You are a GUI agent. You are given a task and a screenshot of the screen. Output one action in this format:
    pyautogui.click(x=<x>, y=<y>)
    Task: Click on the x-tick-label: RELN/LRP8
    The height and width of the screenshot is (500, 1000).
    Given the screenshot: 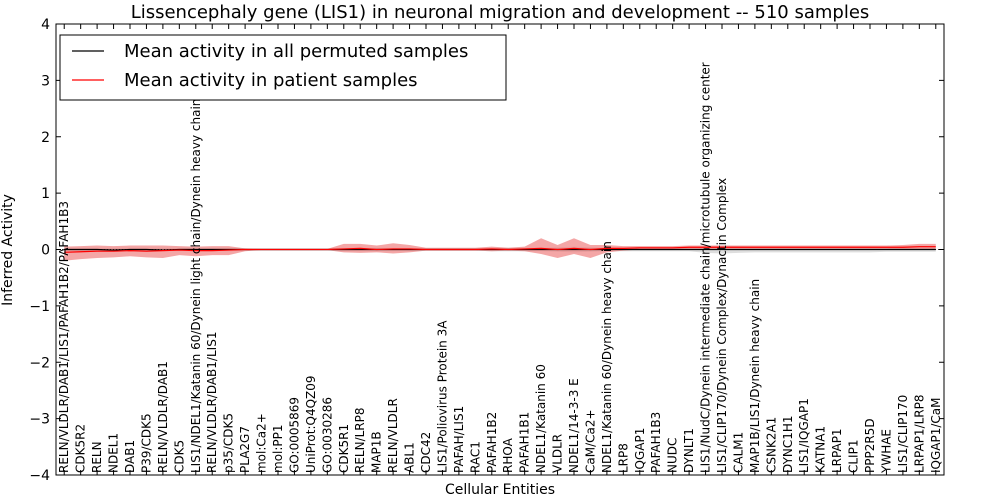 What is the action you would take?
    pyautogui.click(x=360, y=440)
    